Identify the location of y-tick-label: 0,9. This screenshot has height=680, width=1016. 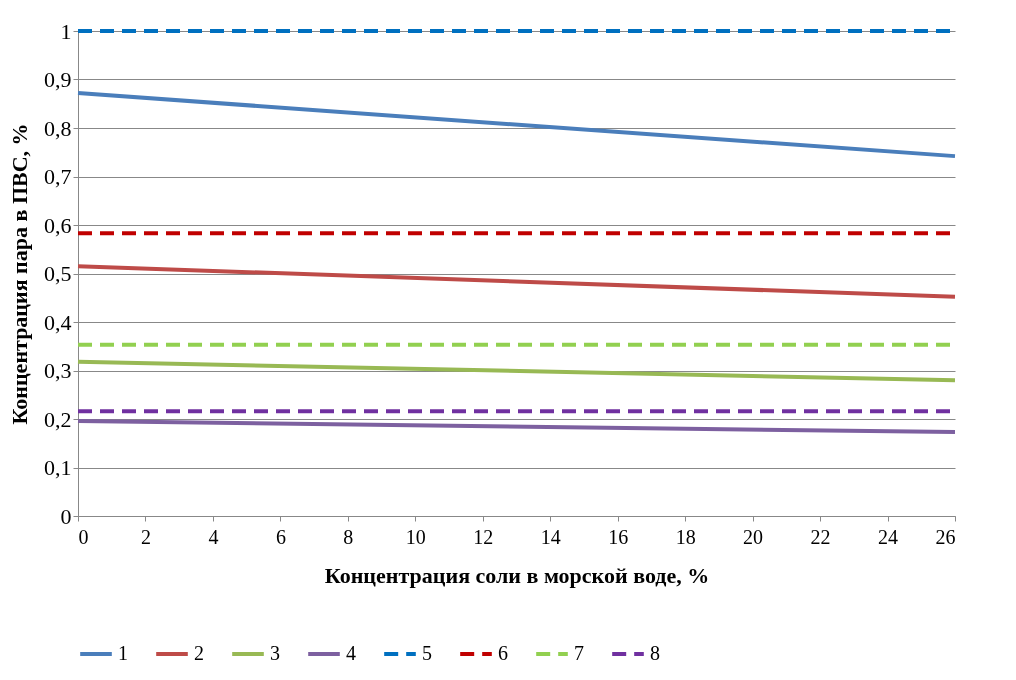
(58, 79).